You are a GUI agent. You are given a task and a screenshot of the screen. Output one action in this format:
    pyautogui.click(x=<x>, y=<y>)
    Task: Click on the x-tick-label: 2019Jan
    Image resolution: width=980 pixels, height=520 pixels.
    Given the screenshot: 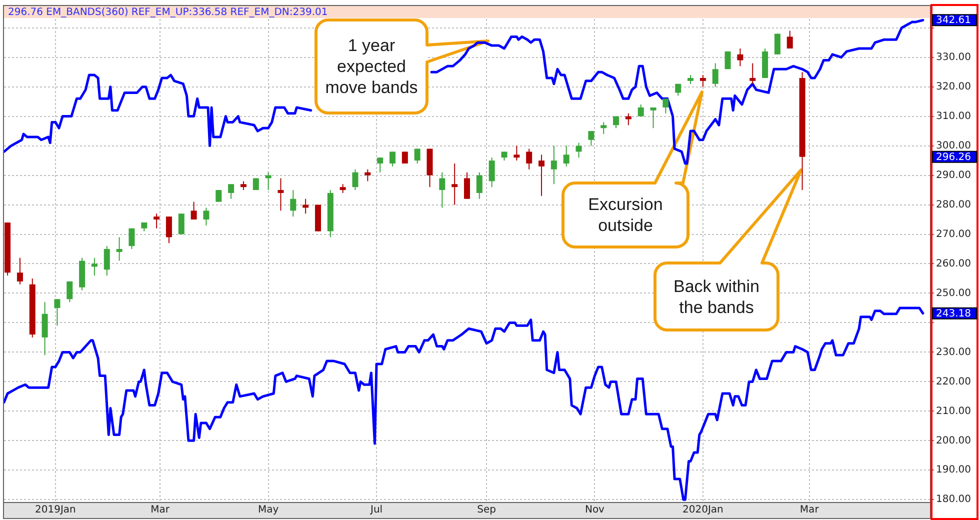 What is the action you would take?
    pyautogui.click(x=55, y=510)
    